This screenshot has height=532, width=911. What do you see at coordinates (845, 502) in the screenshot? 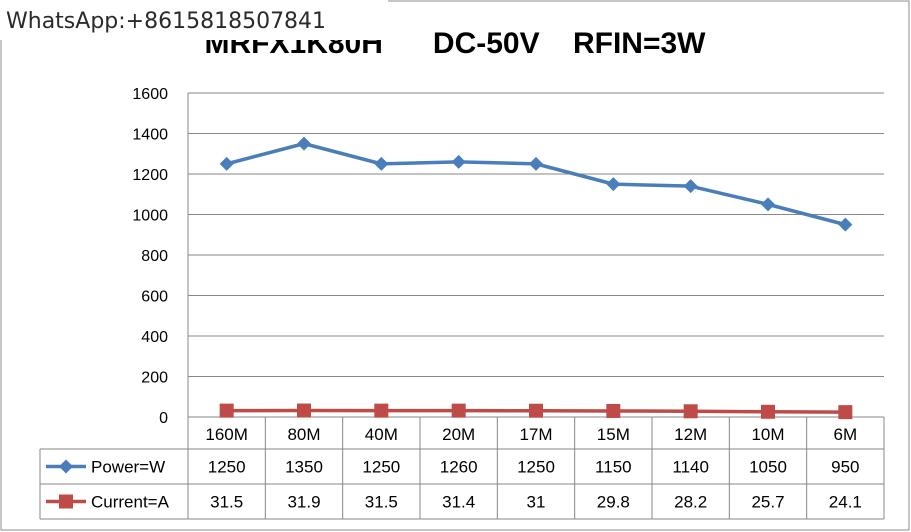
I see `table-cell-value: 24.1` at bounding box center [845, 502].